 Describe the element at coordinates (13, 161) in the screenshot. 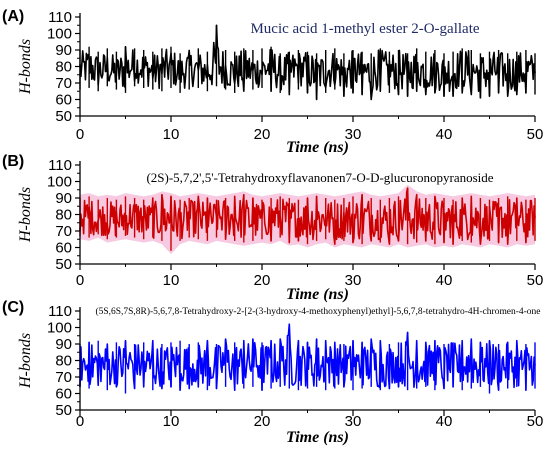

I see `panel-label: (B)` at that location.